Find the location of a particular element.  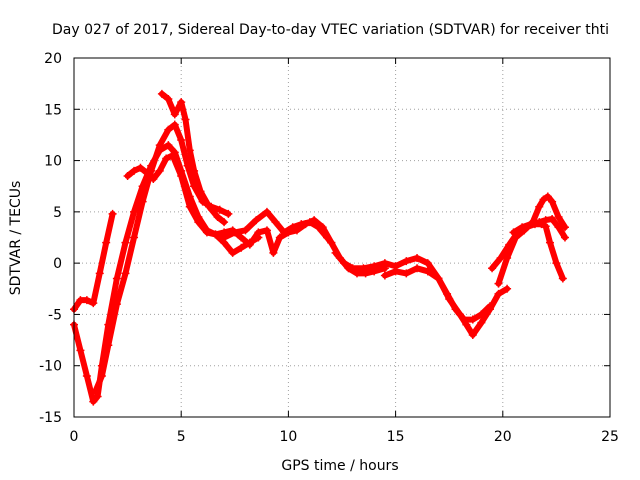

x-tick-label: 15 is located at coordinates (396, 437).